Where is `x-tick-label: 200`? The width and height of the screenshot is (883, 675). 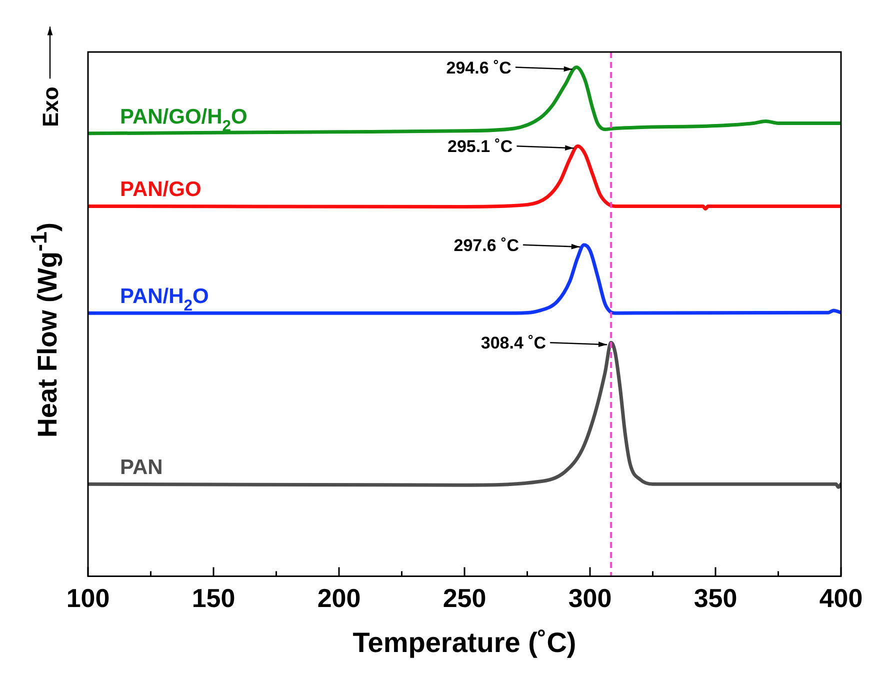 x-tick-label: 200 is located at coordinates (339, 597).